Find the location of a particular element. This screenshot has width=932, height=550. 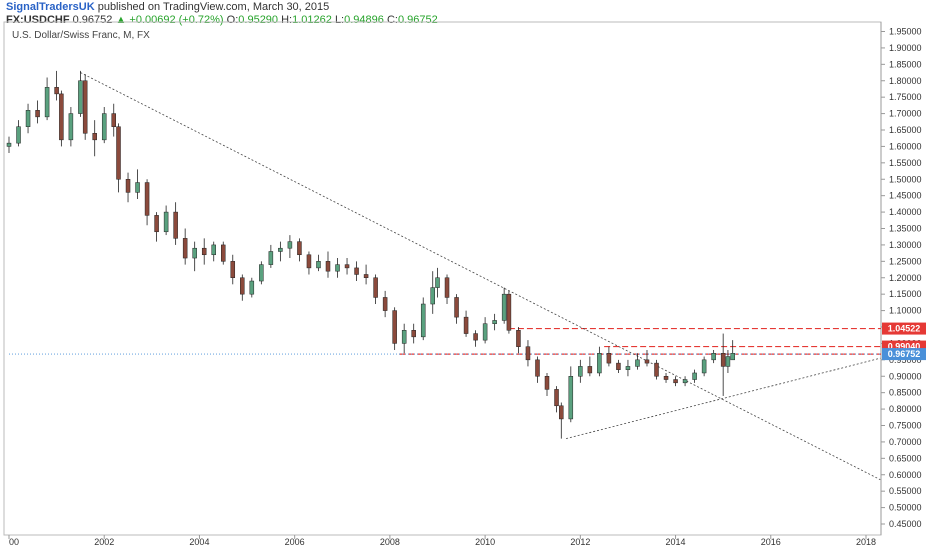

low-value: 0.94896 is located at coordinates (364, 20).